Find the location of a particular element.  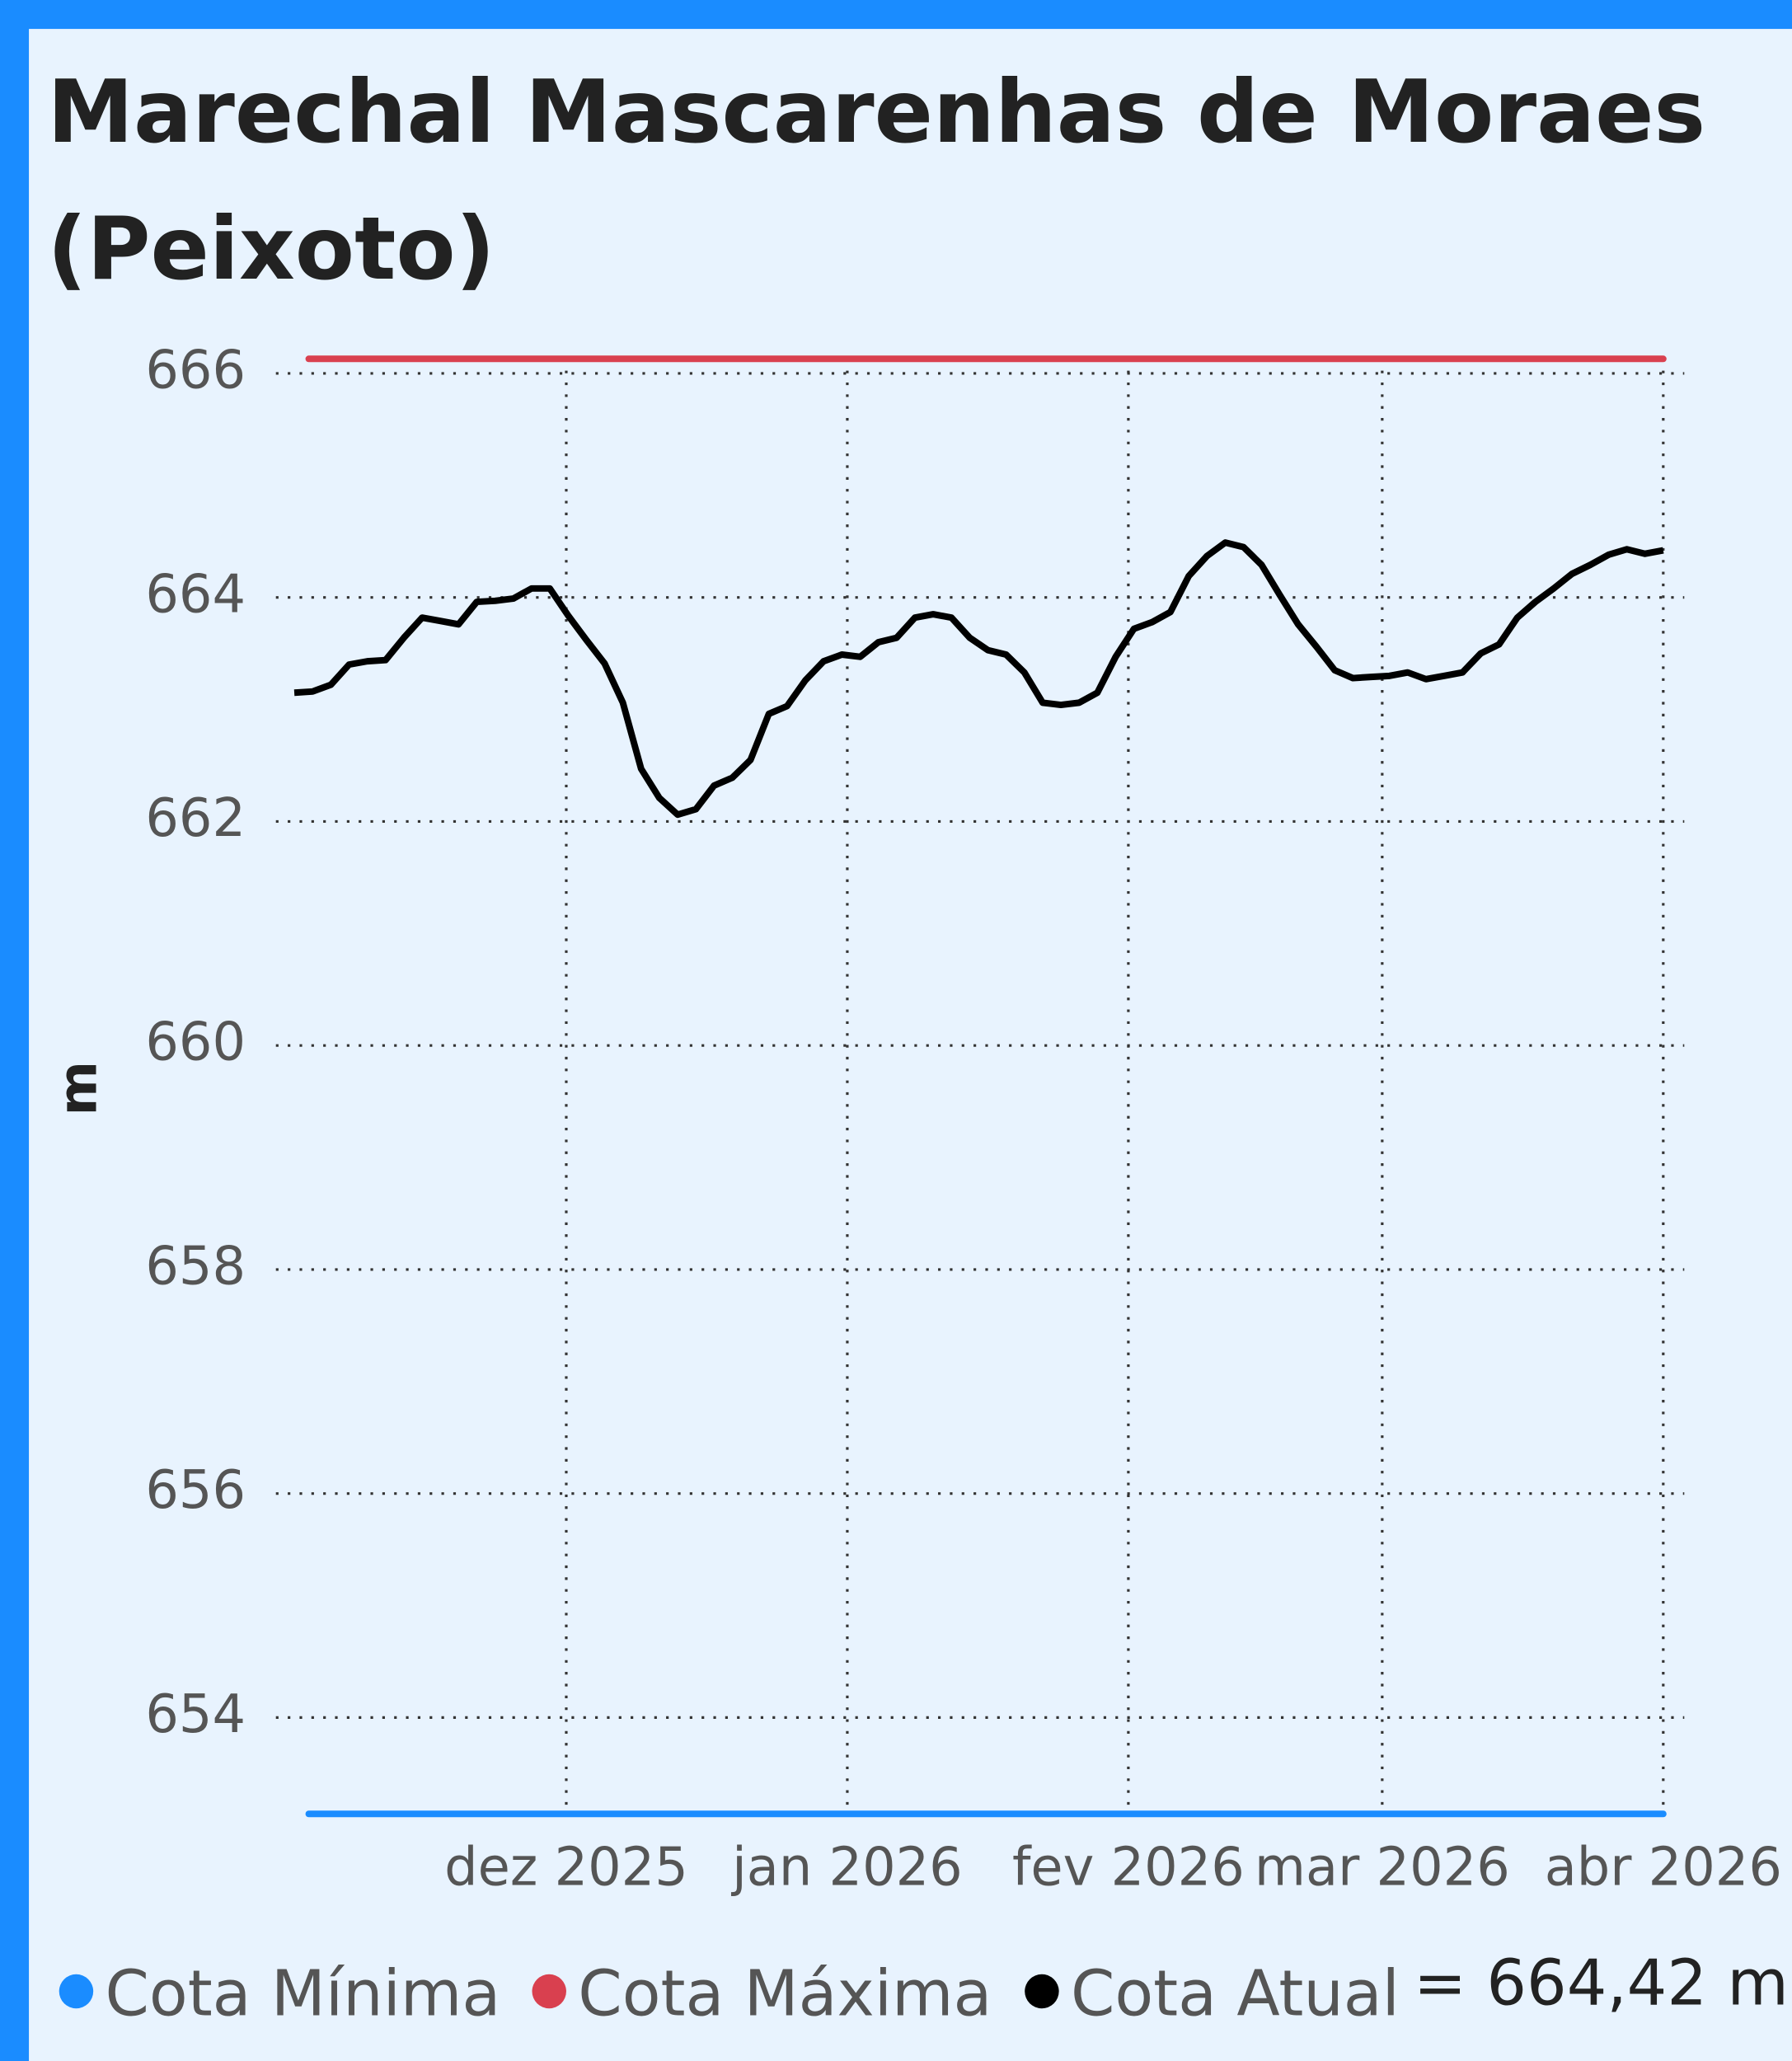

x-tick-label: dez 2025 is located at coordinates (566, 1868).